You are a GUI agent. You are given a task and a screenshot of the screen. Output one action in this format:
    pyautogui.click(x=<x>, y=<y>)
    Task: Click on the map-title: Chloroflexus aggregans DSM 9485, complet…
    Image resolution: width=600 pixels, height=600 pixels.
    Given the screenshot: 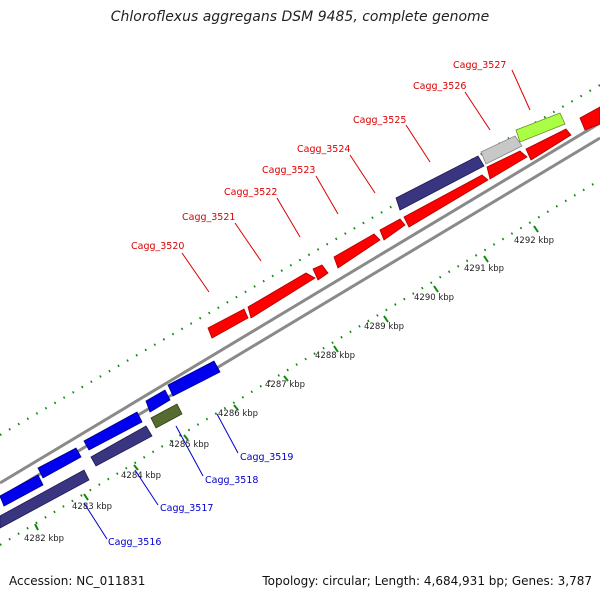 What is the action you would take?
    pyautogui.click(x=300, y=17)
    